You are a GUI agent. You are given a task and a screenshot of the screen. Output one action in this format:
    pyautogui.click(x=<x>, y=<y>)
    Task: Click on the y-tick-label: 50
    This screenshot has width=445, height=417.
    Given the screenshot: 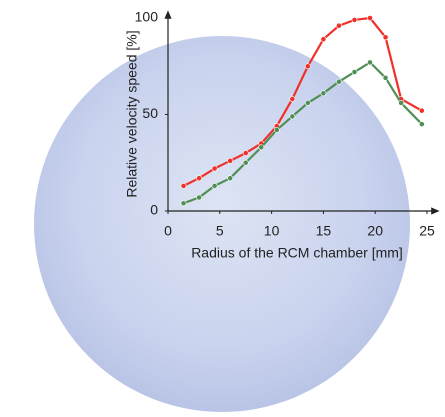 What is the action you would take?
    pyautogui.click(x=150, y=113)
    